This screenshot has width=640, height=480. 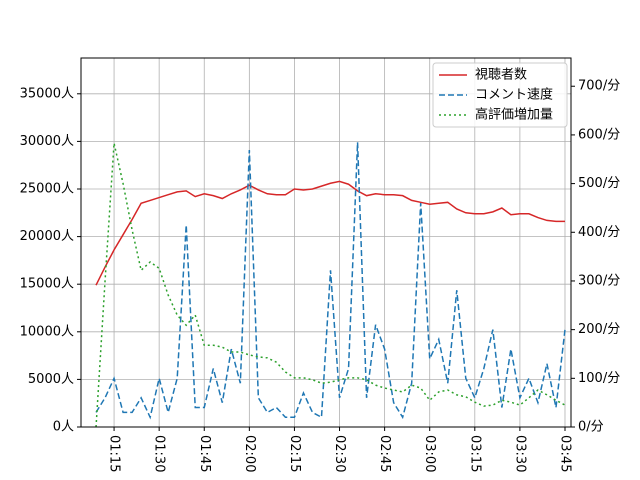 What do you see at coordinates (599, 86) in the screenshot?
I see `y2-tick-label: 700/分` at bounding box center [599, 86].